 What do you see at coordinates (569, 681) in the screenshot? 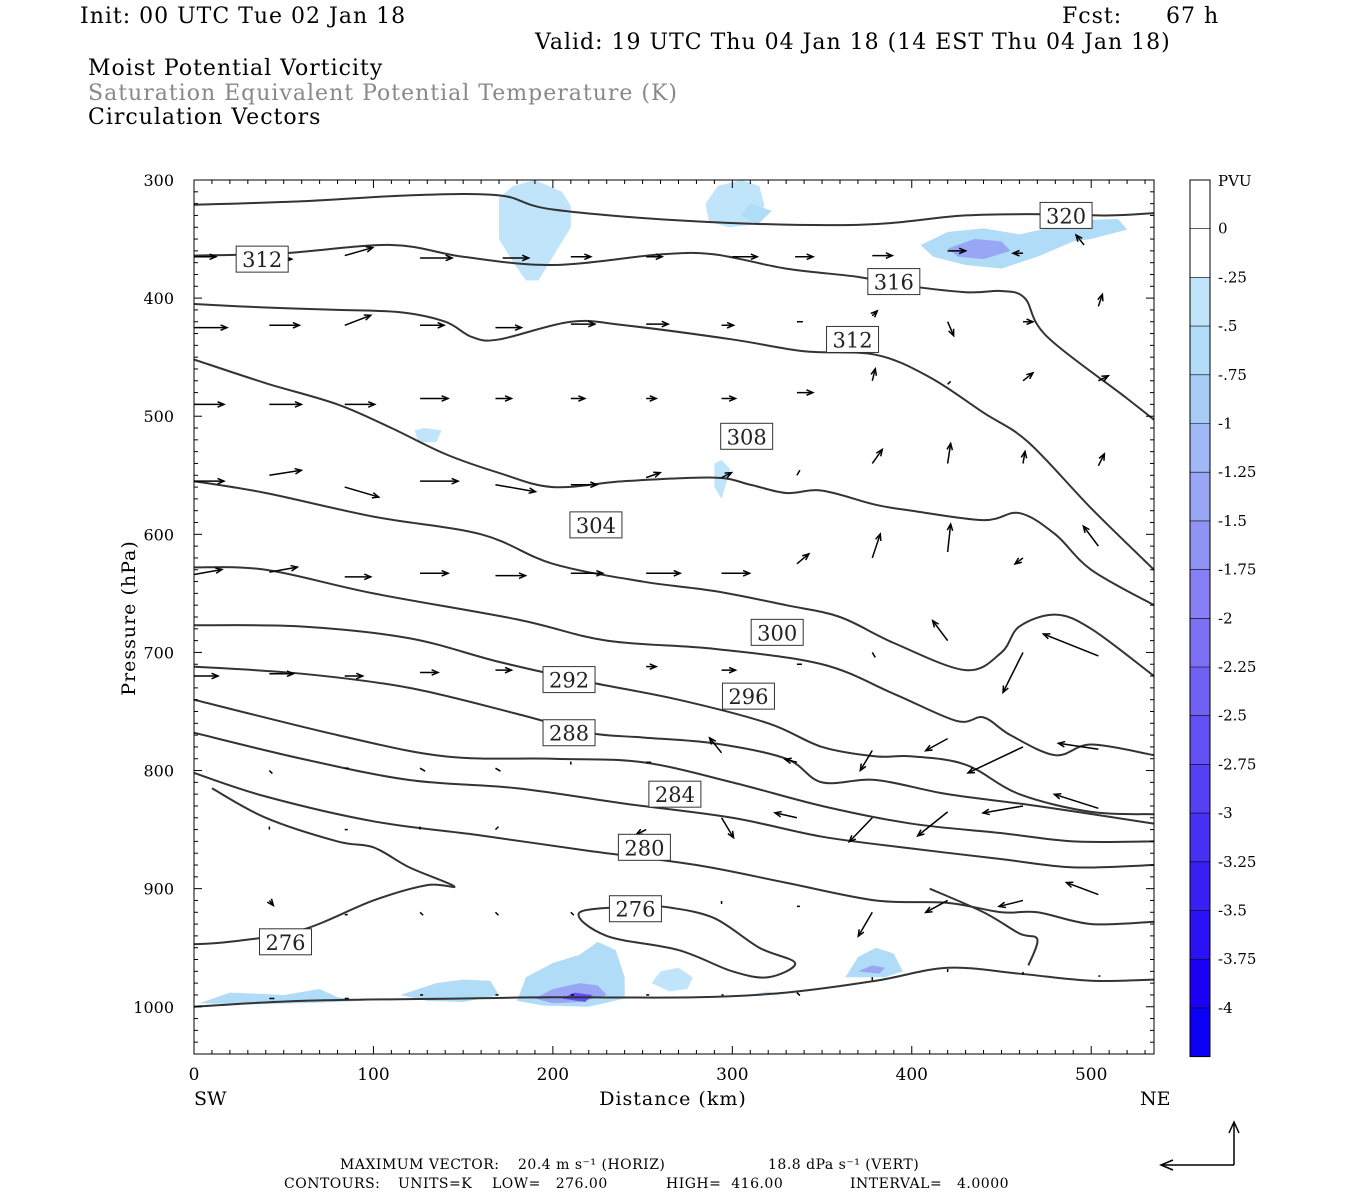
I see `contour-label: 292` at bounding box center [569, 681].